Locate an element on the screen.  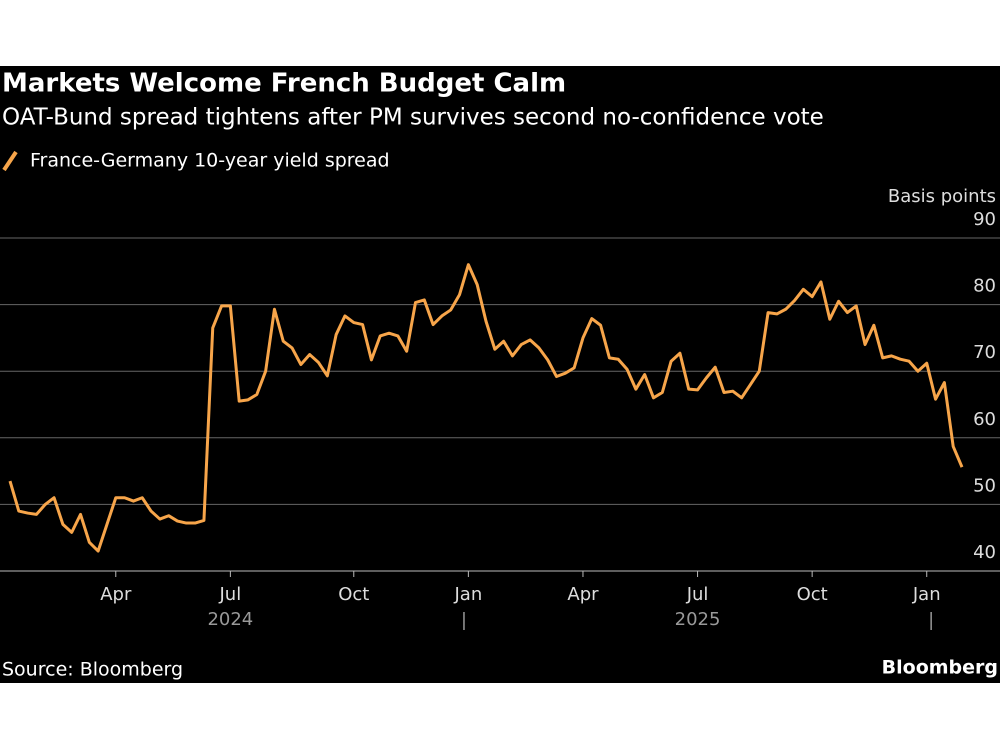
y-tick-label: 50 is located at coordinates (984, 485).